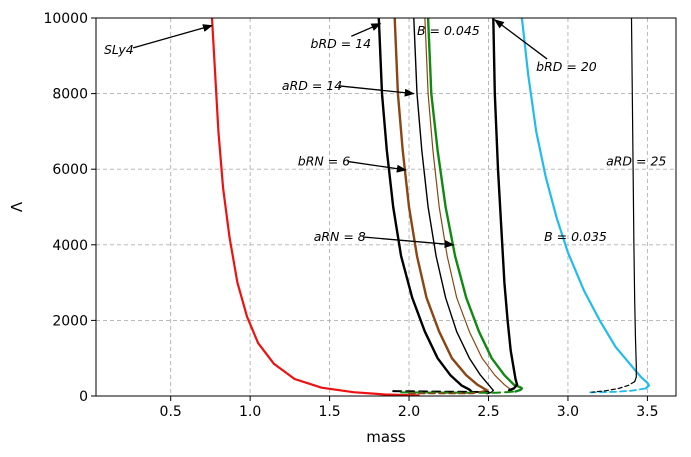 This screenshot has width=691, height=457. I want to click on series-line: bRN = 6 (thin), so click(468, 205).